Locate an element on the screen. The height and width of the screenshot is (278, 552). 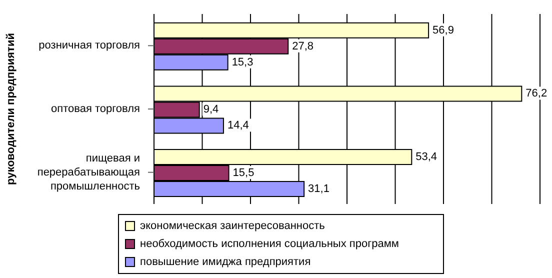
data-label: 9,4 is located at coordinates (211, 110).